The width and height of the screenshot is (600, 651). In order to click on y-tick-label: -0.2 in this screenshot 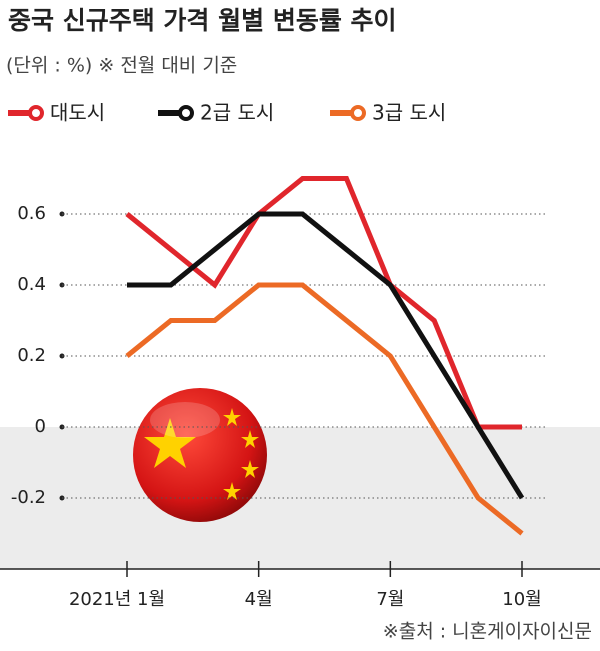, I will do `click(28, 497)`.